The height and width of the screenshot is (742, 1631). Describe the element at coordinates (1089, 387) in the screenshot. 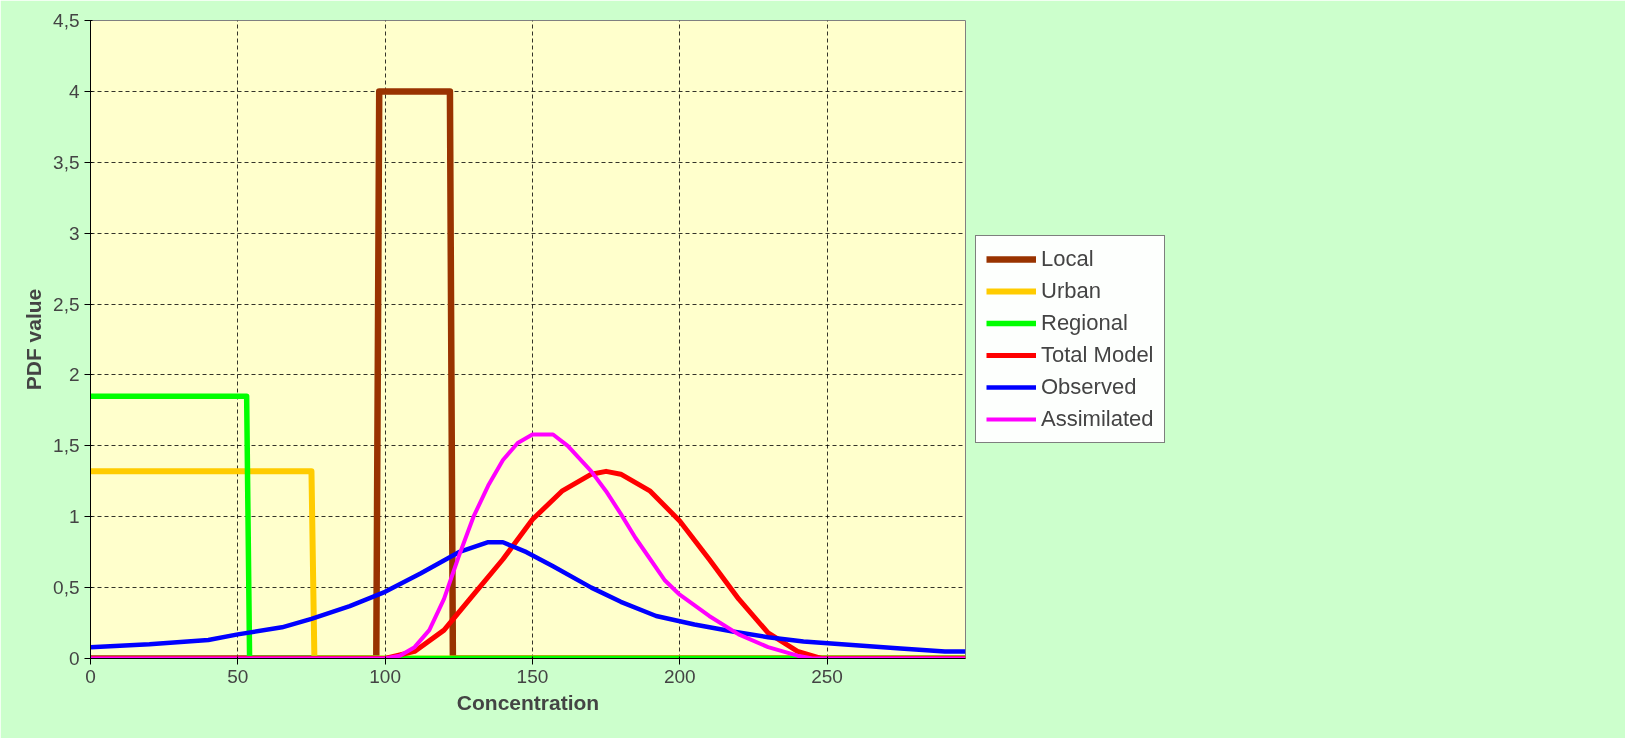

I see `legend-label: Observed` at that location.